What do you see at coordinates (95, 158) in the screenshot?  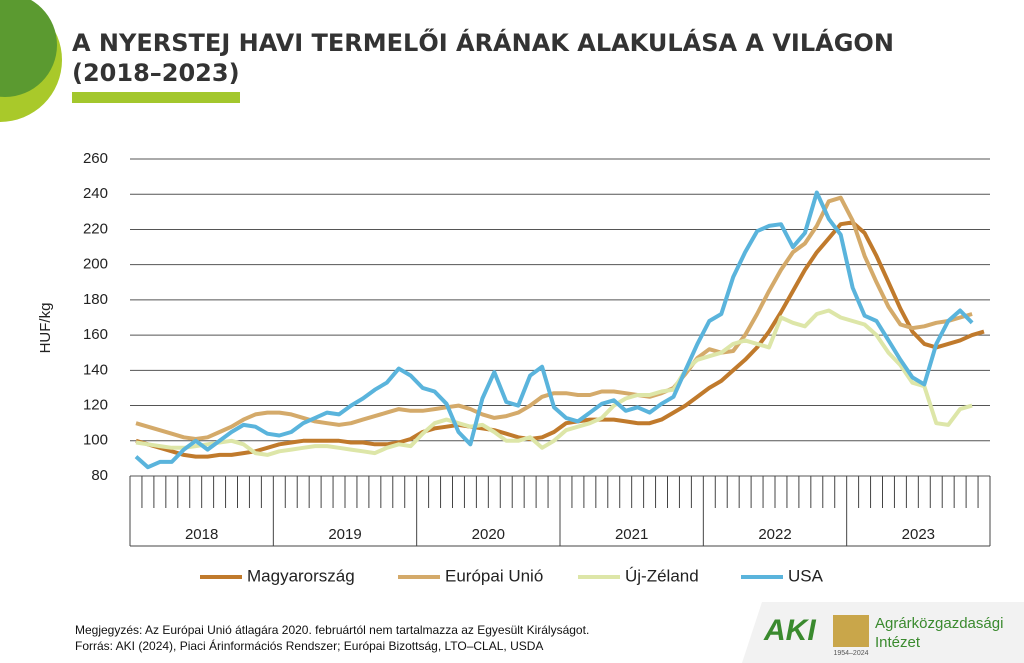 I see `y-tick-label: 260` at bounding box center [95, 158].